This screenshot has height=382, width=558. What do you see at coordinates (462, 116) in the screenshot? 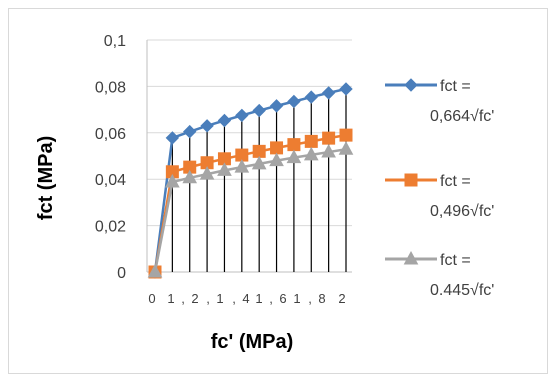
I see `legend-label: 0,664√fc'` at bounding box center [462, 116].